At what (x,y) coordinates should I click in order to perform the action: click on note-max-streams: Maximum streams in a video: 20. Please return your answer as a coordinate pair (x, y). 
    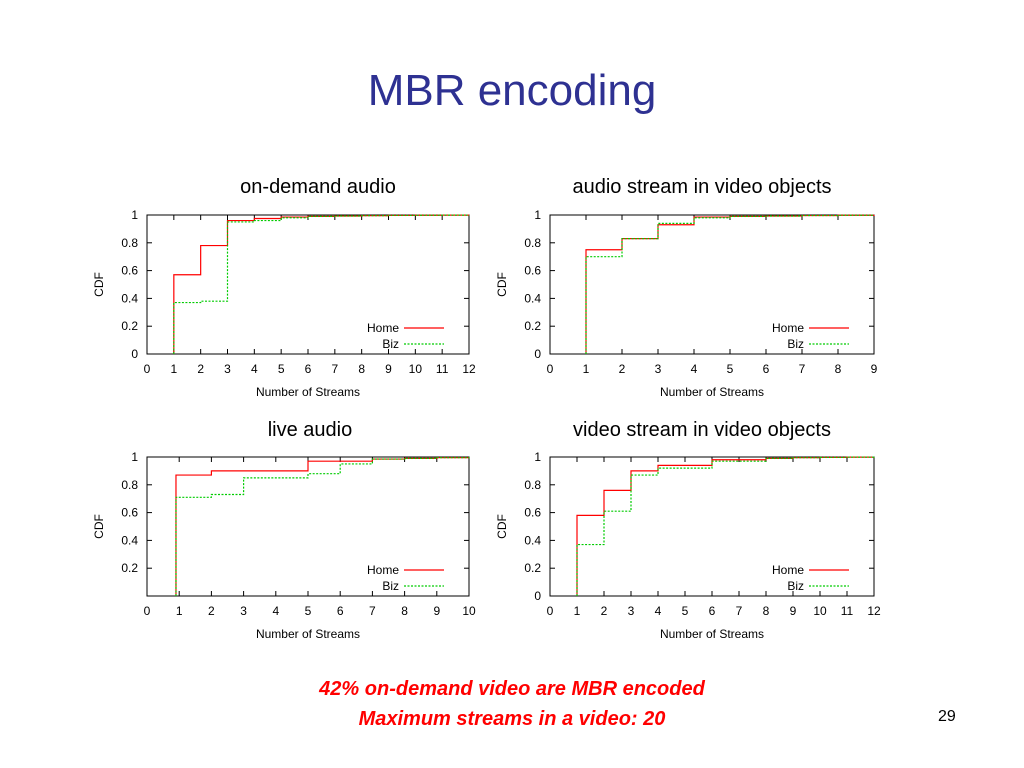
    Looking at the image, I should click on (512, 719).